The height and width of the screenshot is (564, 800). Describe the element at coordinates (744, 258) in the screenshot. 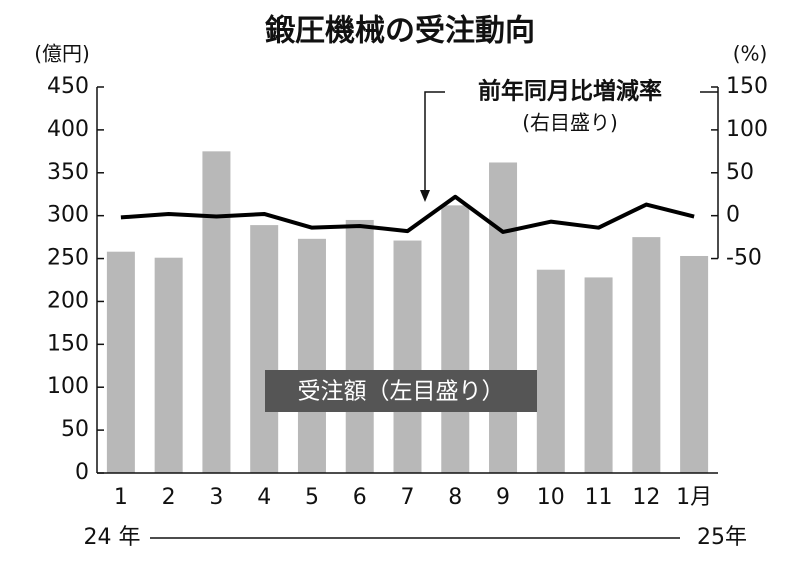

I see `y2-tick-label: -50` at that location.